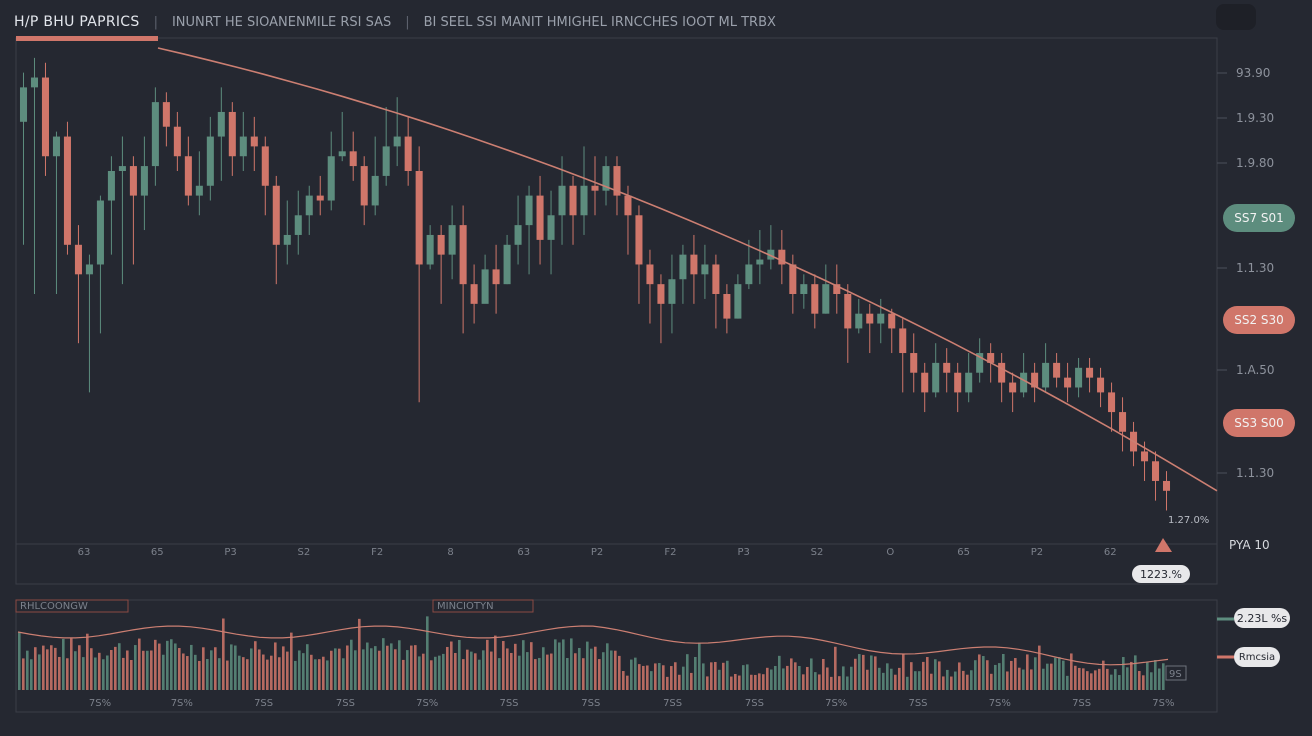 This screenshot has width=1312, height=736. I want to click on pct-label: 1.27.0%, so click(1188, 520).